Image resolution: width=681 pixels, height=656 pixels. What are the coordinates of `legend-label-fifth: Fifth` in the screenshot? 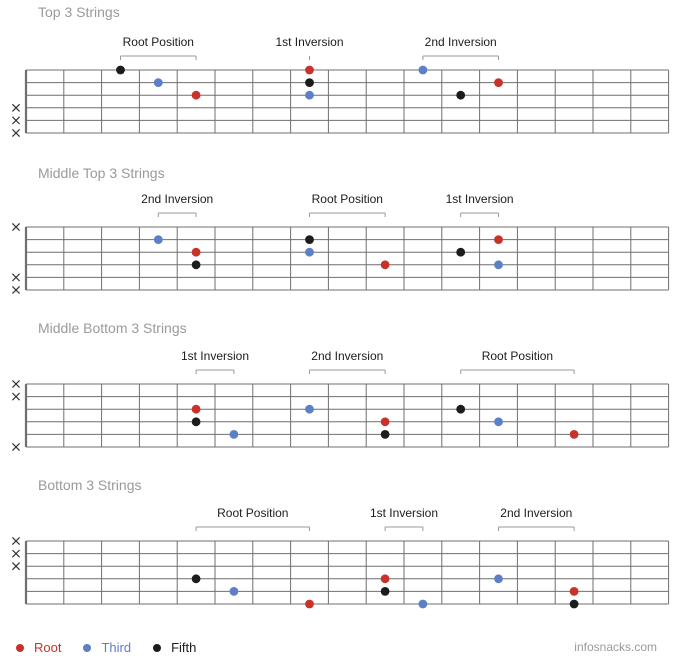 It's located at (184, 647).